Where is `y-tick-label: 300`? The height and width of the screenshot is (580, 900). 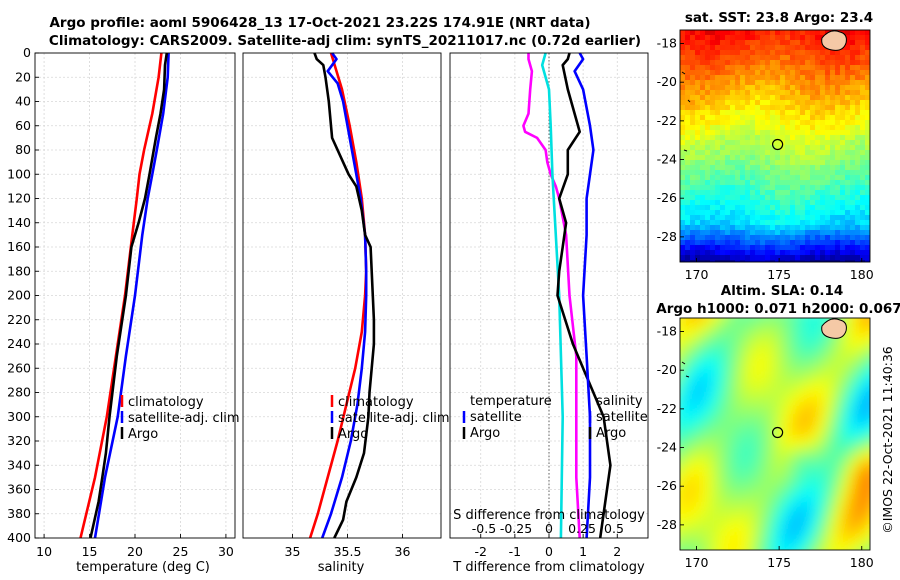 y-tick-label: 300 is located at coordinates (19, 416).